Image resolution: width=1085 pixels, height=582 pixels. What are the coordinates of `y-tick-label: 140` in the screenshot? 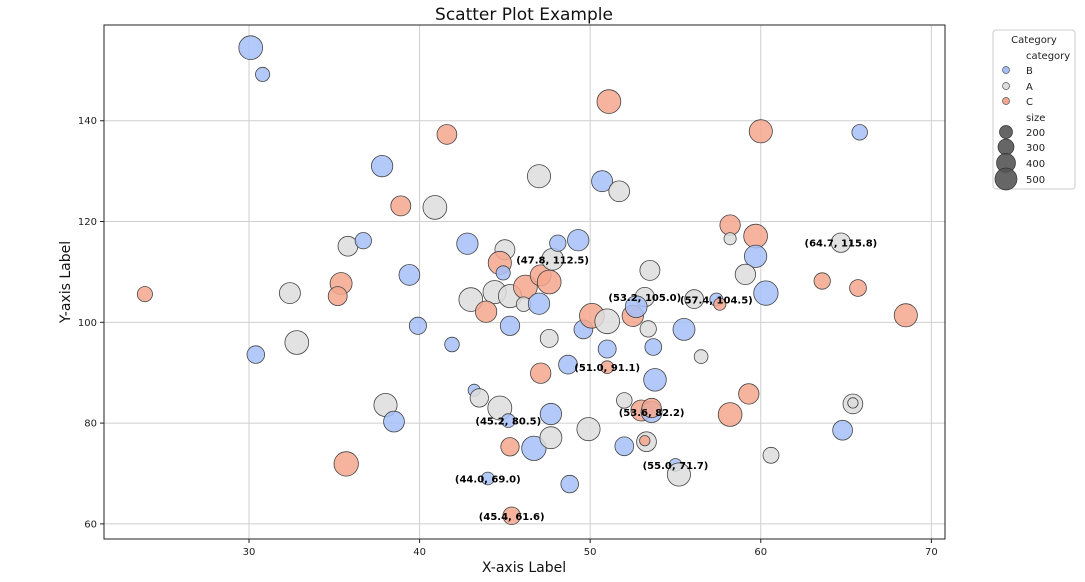 It's located at (87, 121).